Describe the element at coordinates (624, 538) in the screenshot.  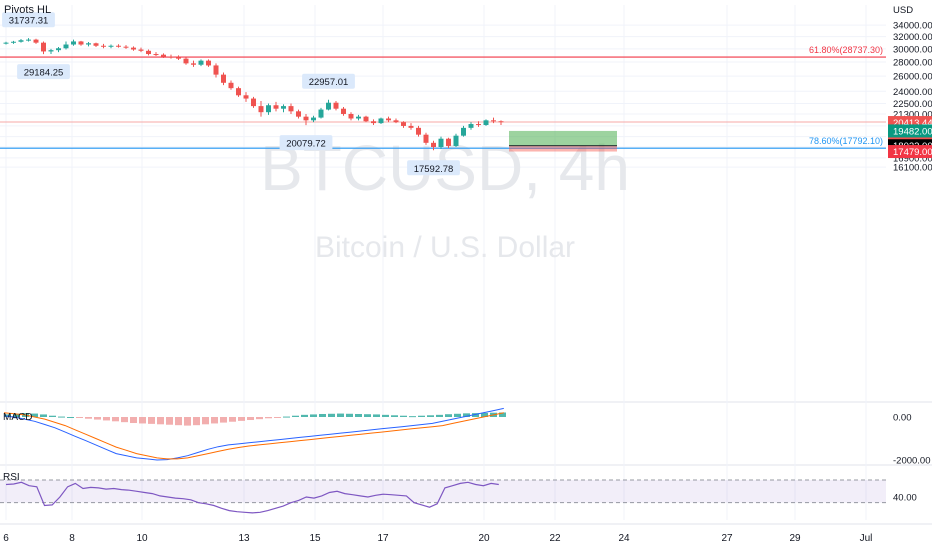
I see `x-tick-label: 24` at that location.